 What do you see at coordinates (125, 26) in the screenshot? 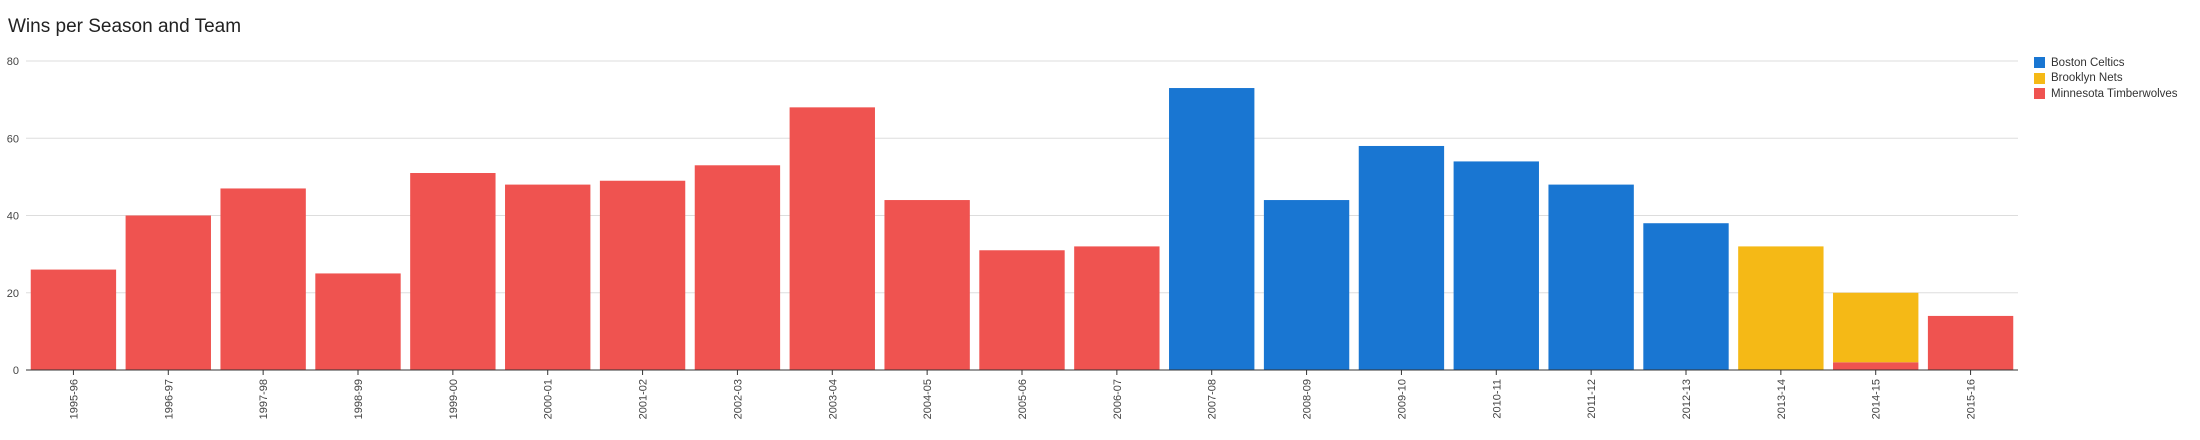
I see `chart-title: Wins per Season and Team` at bounding box center [125, 26].